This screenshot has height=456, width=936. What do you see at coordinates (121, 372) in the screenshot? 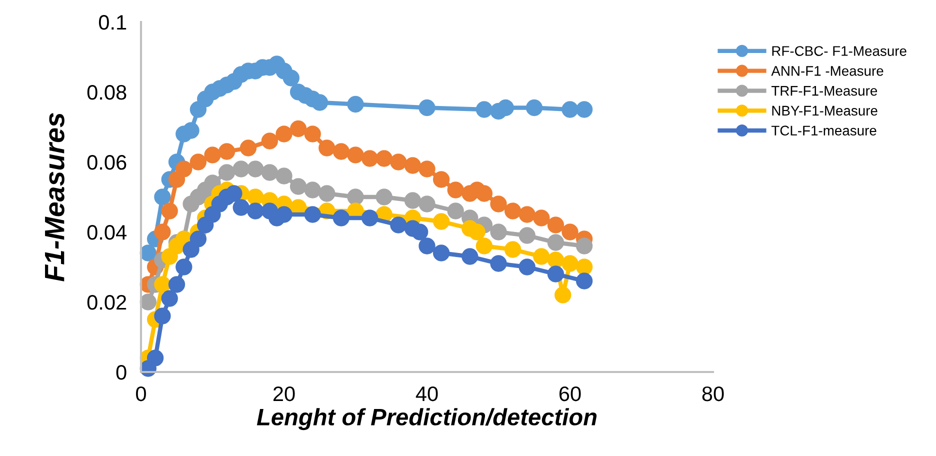
I see `y-tick-label: 0` at bounding box center [121, 372].